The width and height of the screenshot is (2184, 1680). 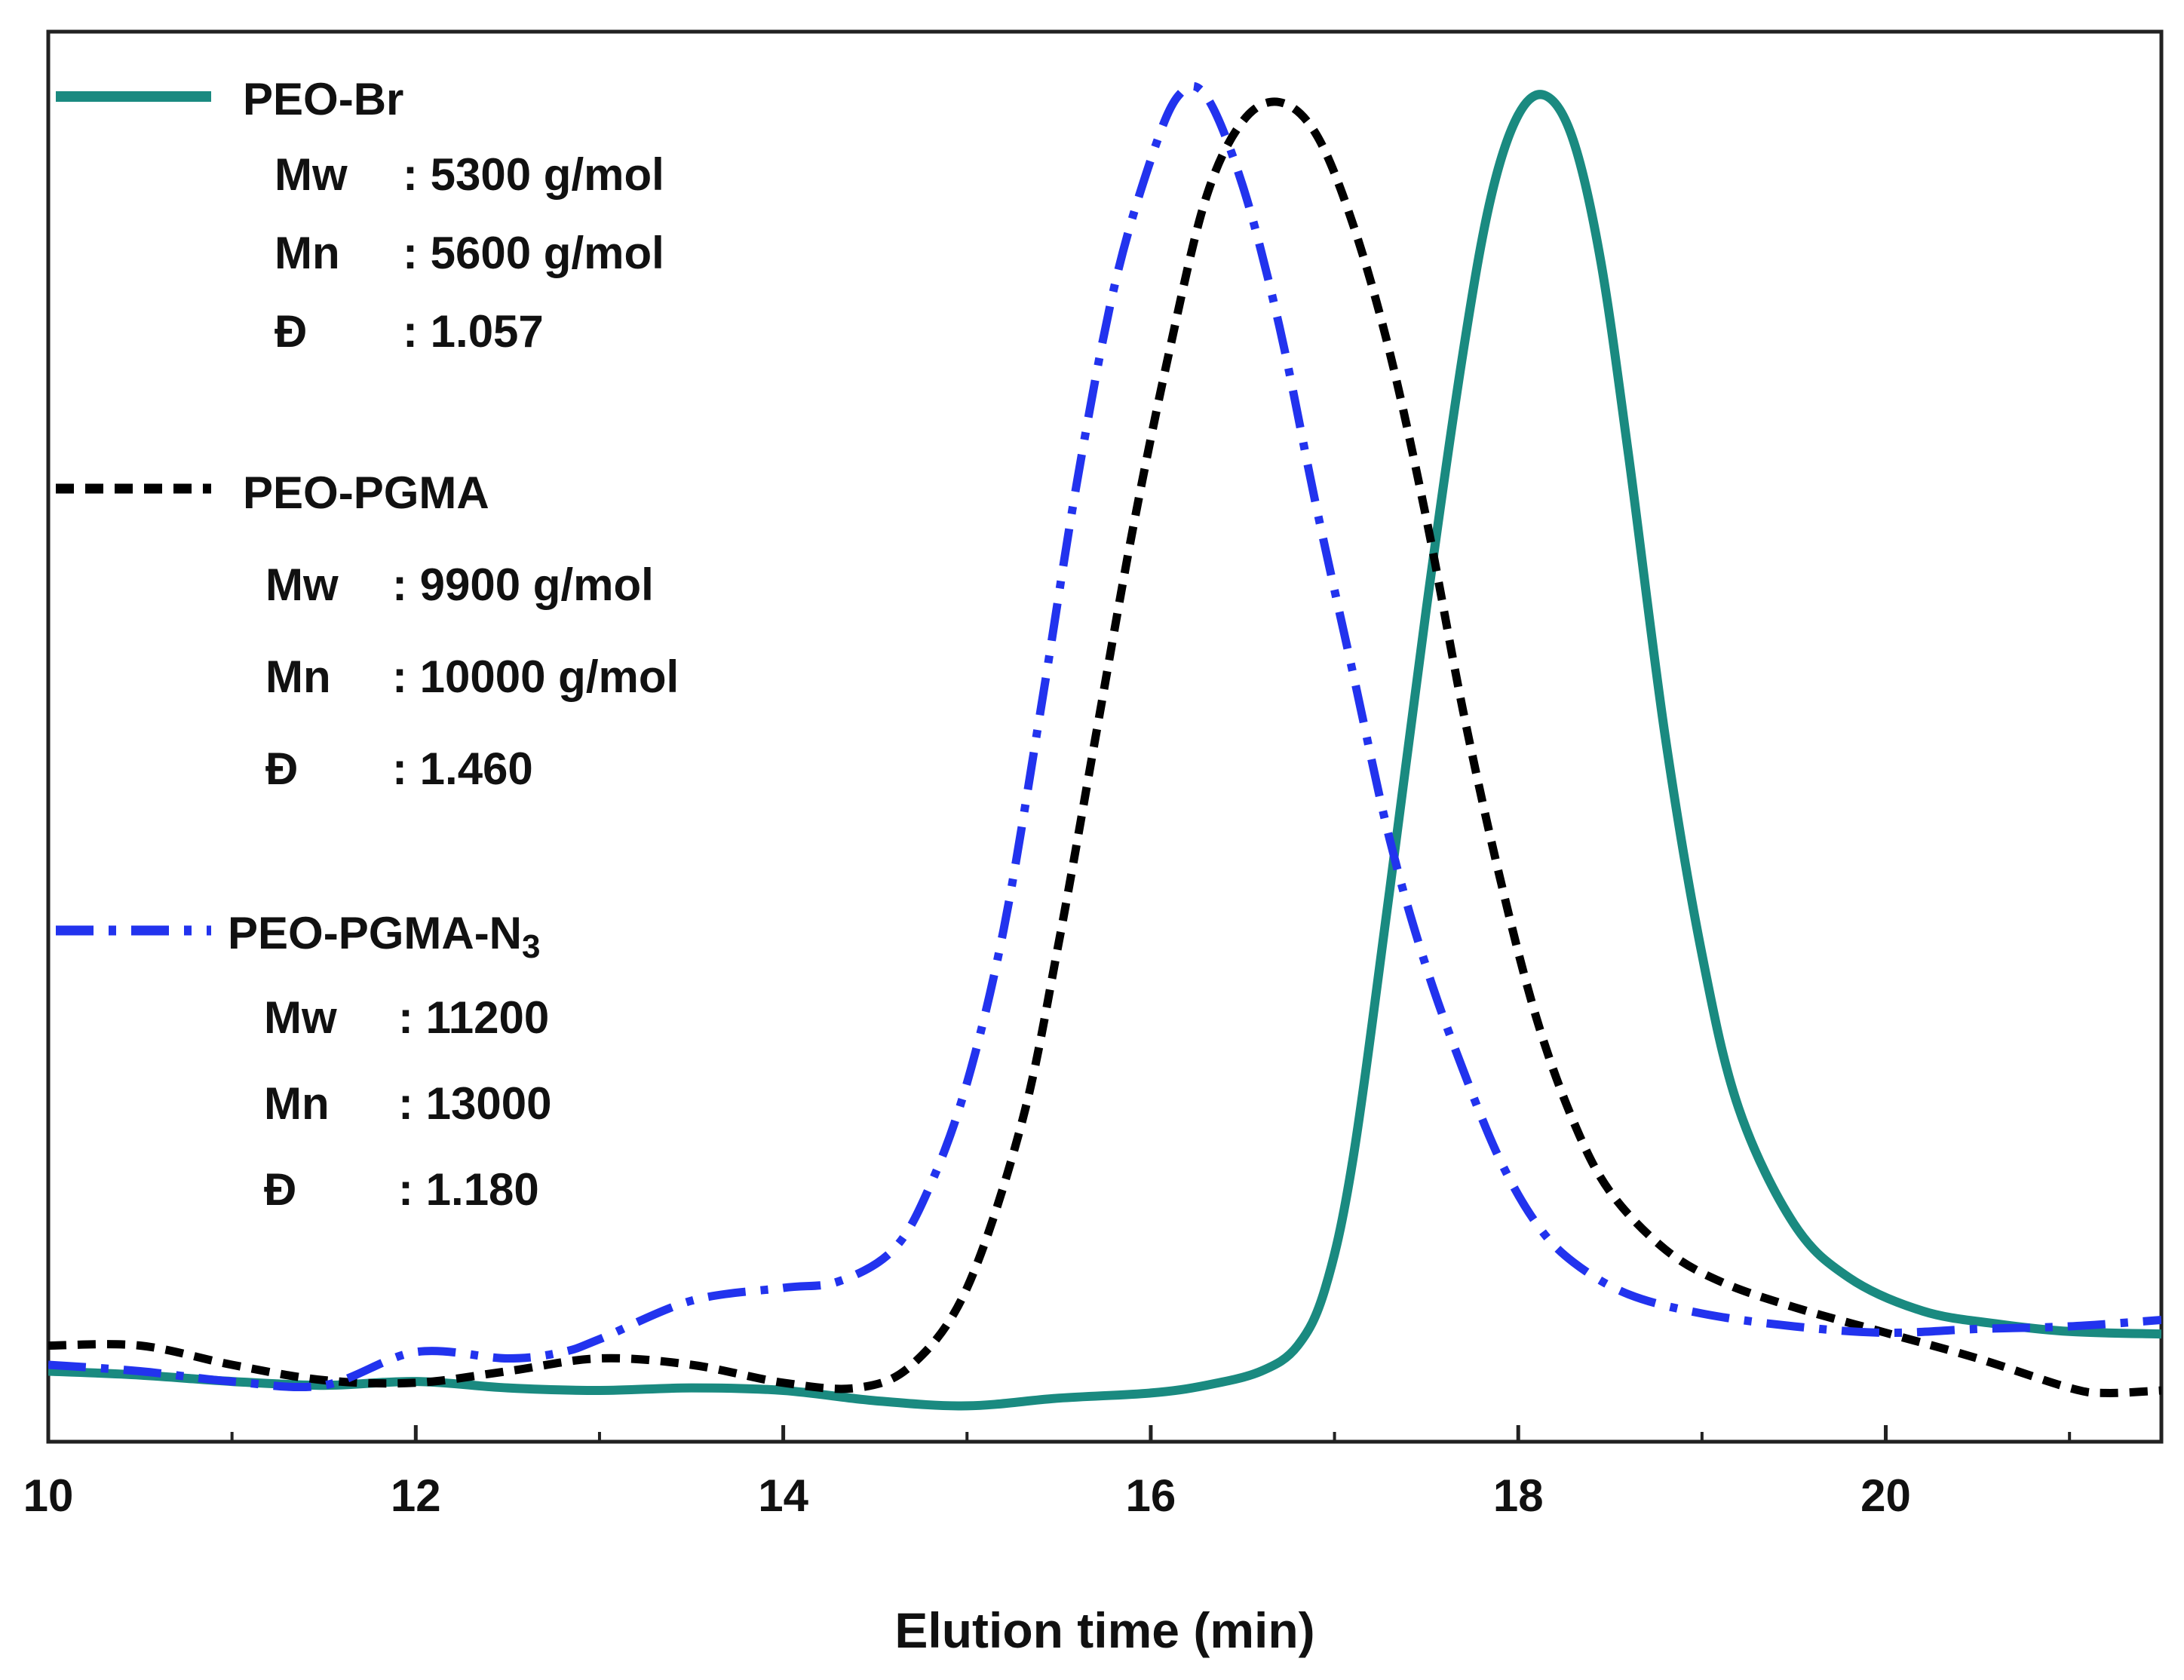 What do you see at coordinates (1047, 1473) in the screenshot?
I see `x-axis-ticks: 10 12 14 16 18 20` at bounding box center [1047, 1473].